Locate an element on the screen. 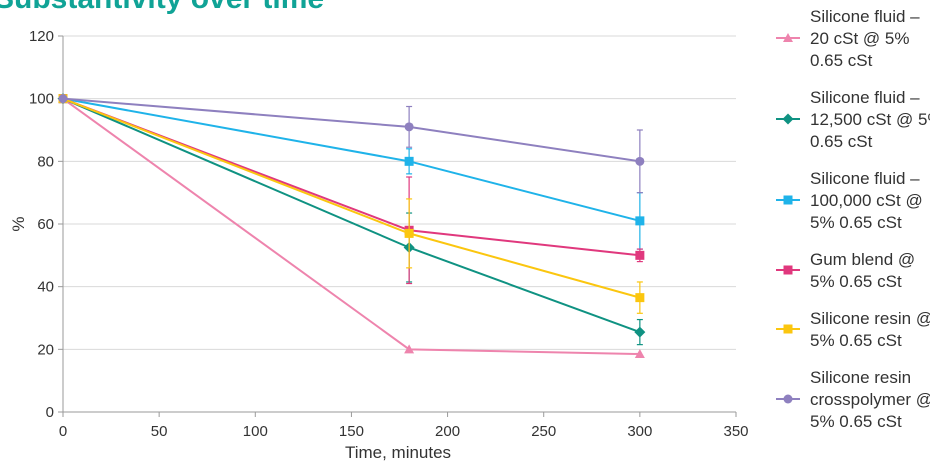 This screenshot has width=930, height=466. legend-item: Silicone fluid – 20 cSt @ 5% 0.65 cSt is located at coordinates (848, 38).